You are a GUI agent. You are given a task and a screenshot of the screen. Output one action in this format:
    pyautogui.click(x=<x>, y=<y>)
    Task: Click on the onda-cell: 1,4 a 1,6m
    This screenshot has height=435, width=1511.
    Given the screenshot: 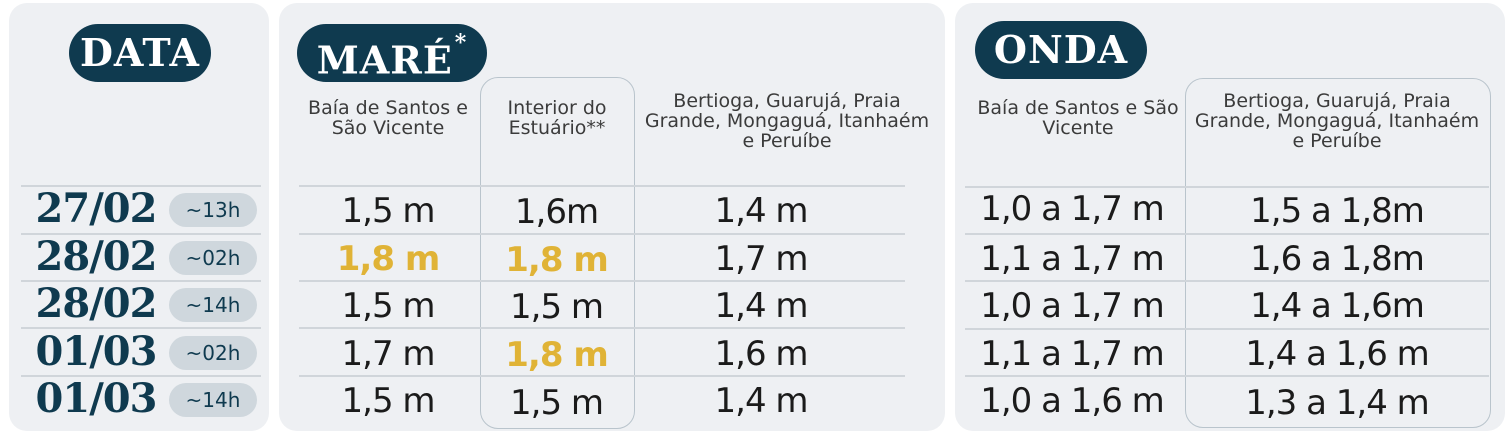 What is the action you would take?
    pyautogui.click(x=1337, y=306)
    